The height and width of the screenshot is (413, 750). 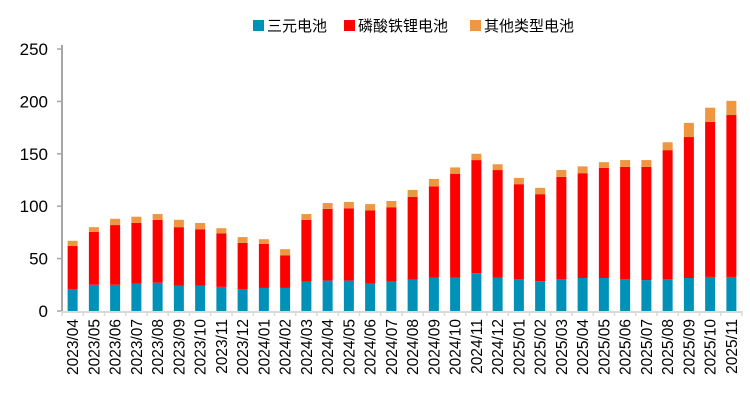 I want to click on x-tick-label: 2025/11, so click(x=732, y=346).